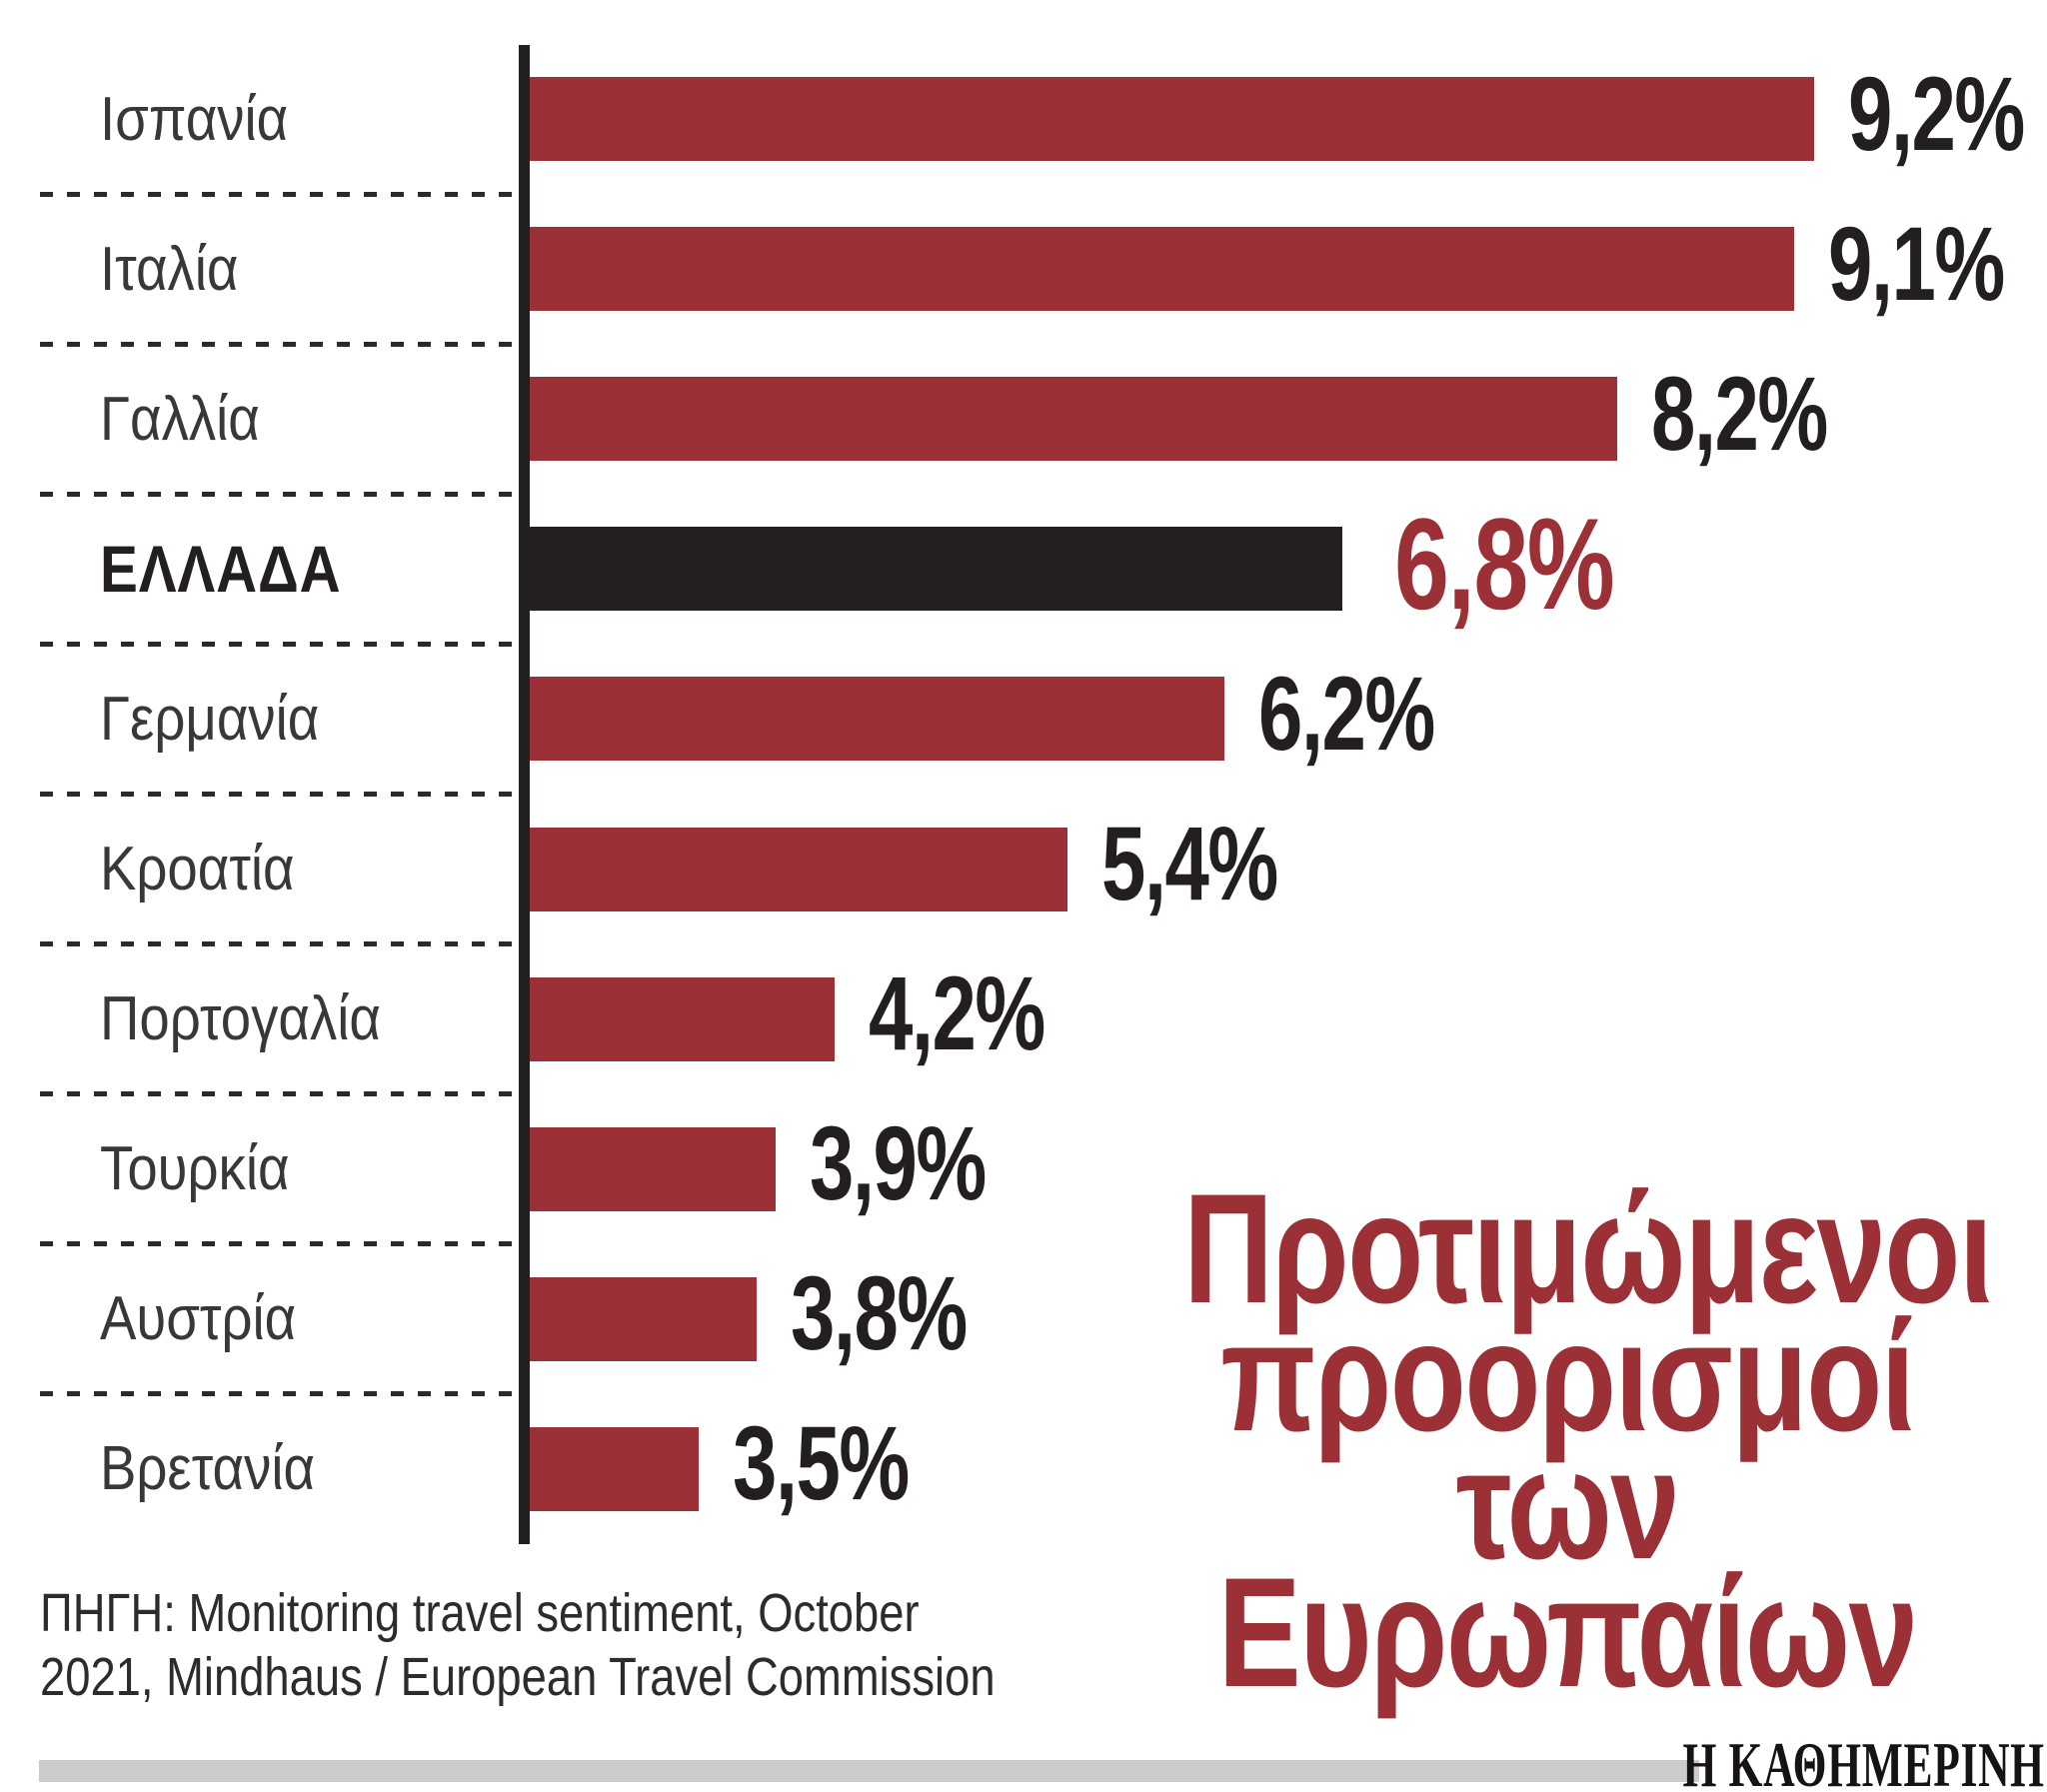  I want to click on chart-title: Προτιμώμενοι προορισμοί των Ευρωπαίων, so click(1588, 1441).